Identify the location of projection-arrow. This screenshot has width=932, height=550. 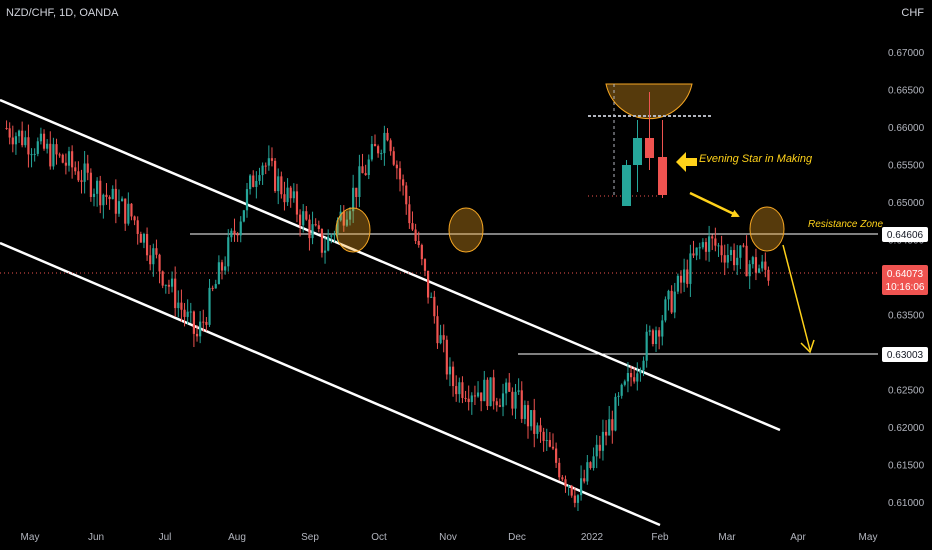
(796, 297).